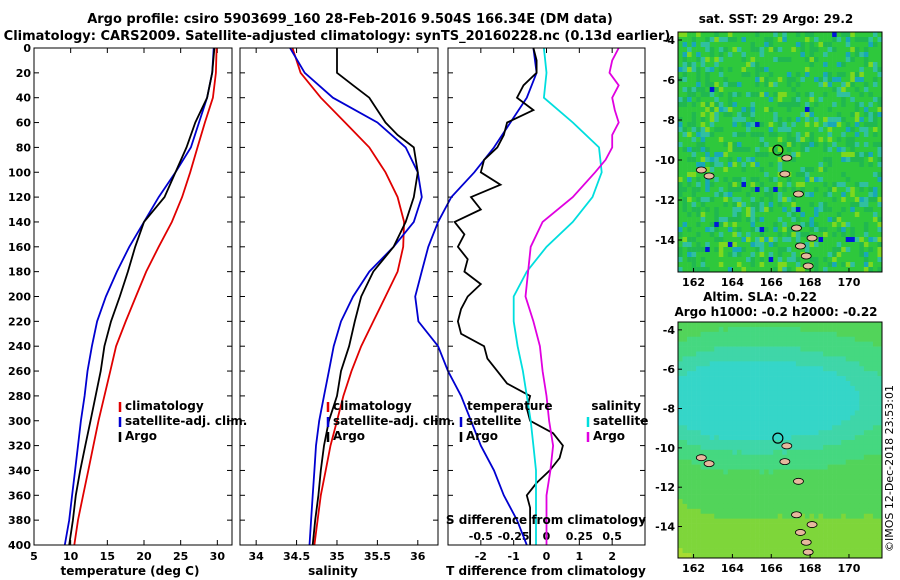 This screenshot has height=580, width=900. What do you see at coordinates (798, 194) in the screenshot?
I see `island-landmass` at bounding box center [798, 194].